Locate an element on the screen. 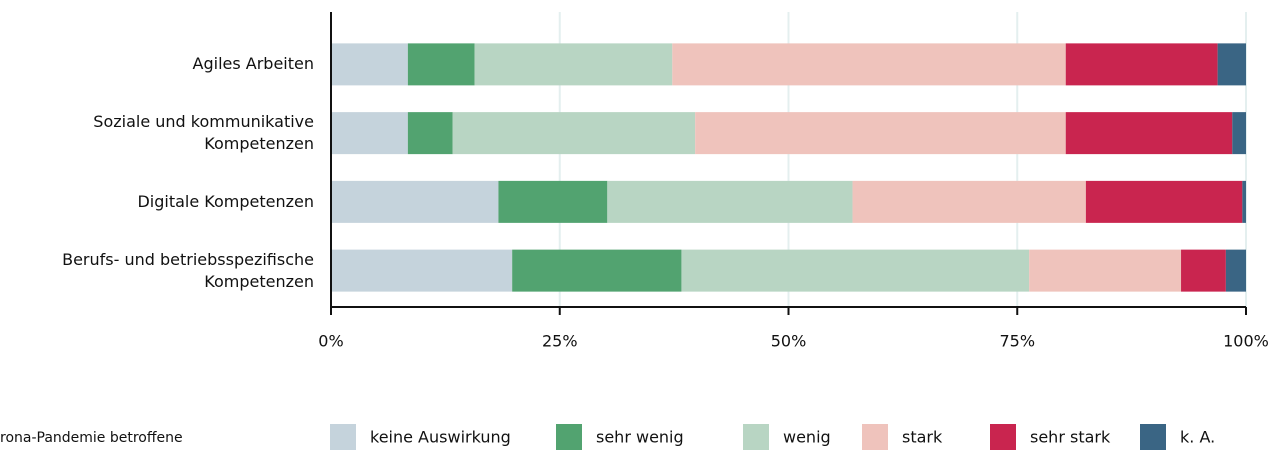  x-tick-label: 100% is located at coordinates (1246, 341).